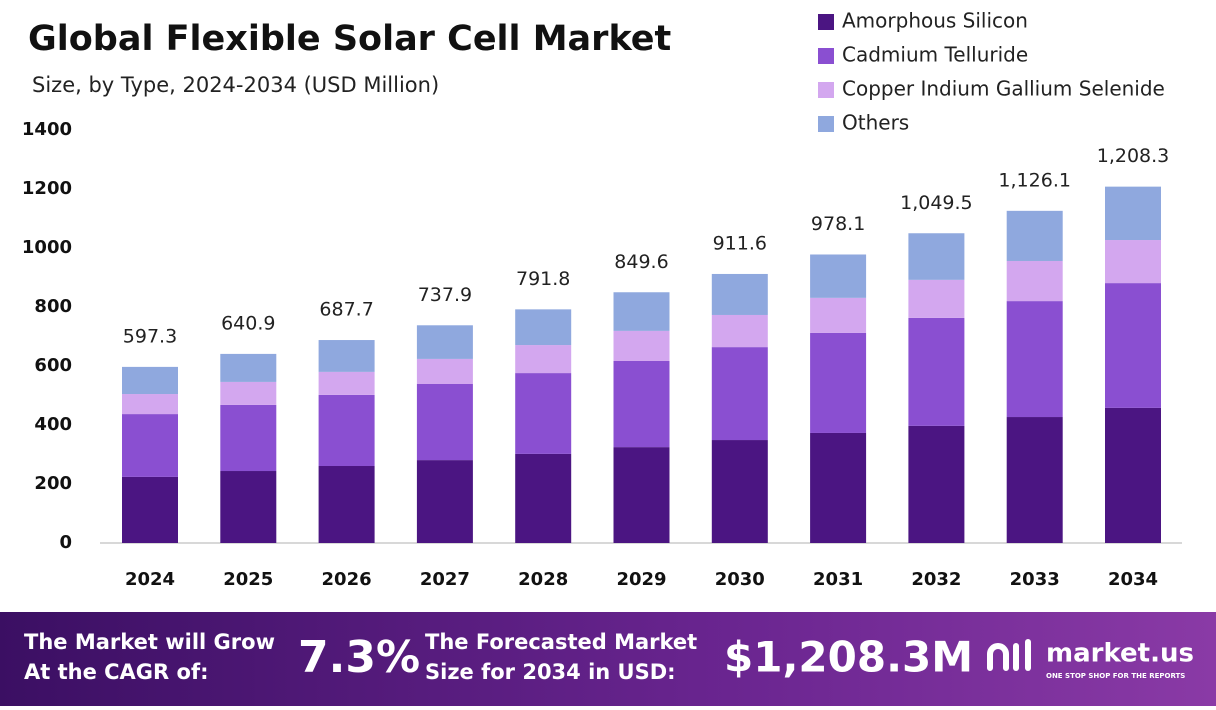 Image resolution: width=1216 pixels, height=710 pixels. What do you see at coordinates (936, 579) in the screenshot?
I see `x-tick-label: 2032` at bounding box center [936, 579].